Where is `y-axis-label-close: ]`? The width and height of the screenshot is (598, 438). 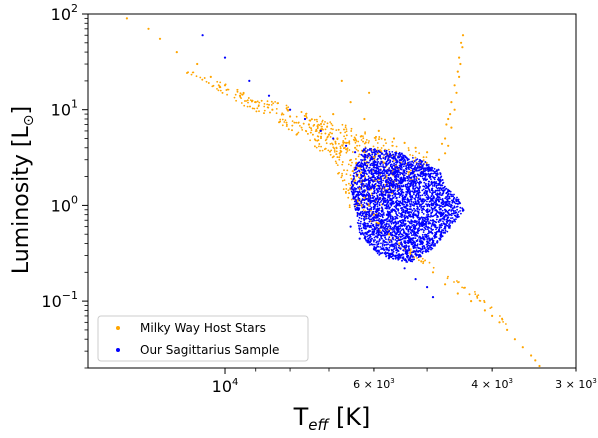
y-axis-label-close: ] is located at coordinates (21, 110).